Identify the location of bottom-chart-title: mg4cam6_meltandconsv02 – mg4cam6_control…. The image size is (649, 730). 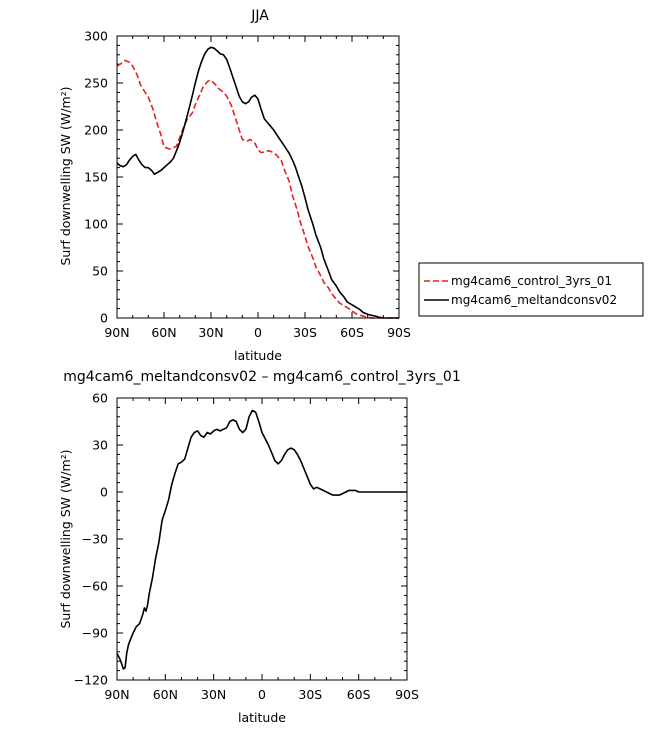
(262, 377).